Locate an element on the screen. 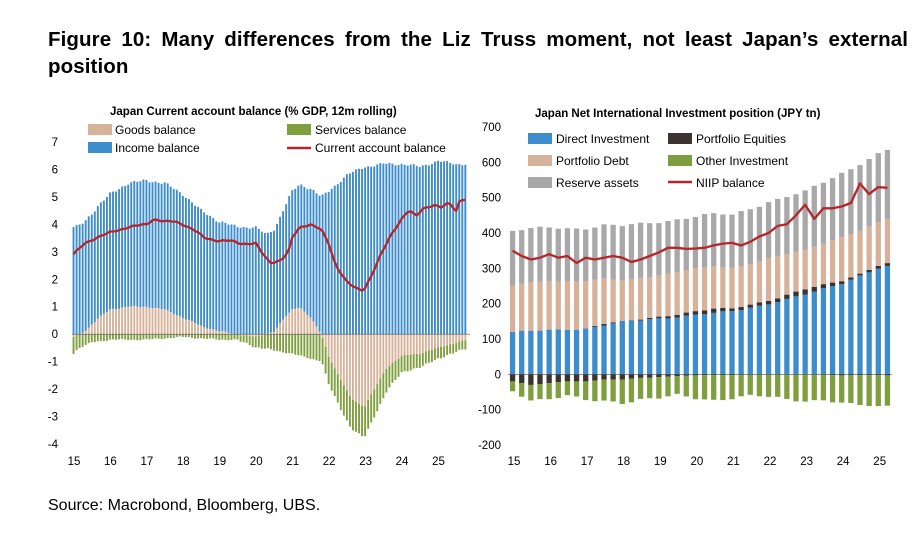 The image size is (924, 534). legend-swatch-reserve is located at coordinates (540, 182).